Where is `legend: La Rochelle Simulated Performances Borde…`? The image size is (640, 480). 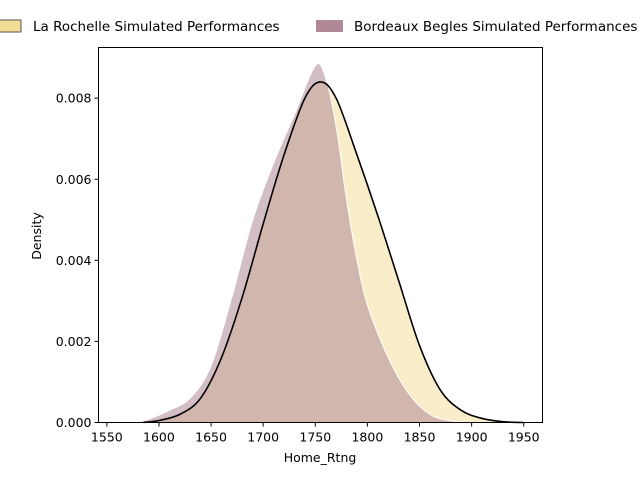
legend: La Rochelle Simulated Performances Borde… is located at coordinates (318, 27).